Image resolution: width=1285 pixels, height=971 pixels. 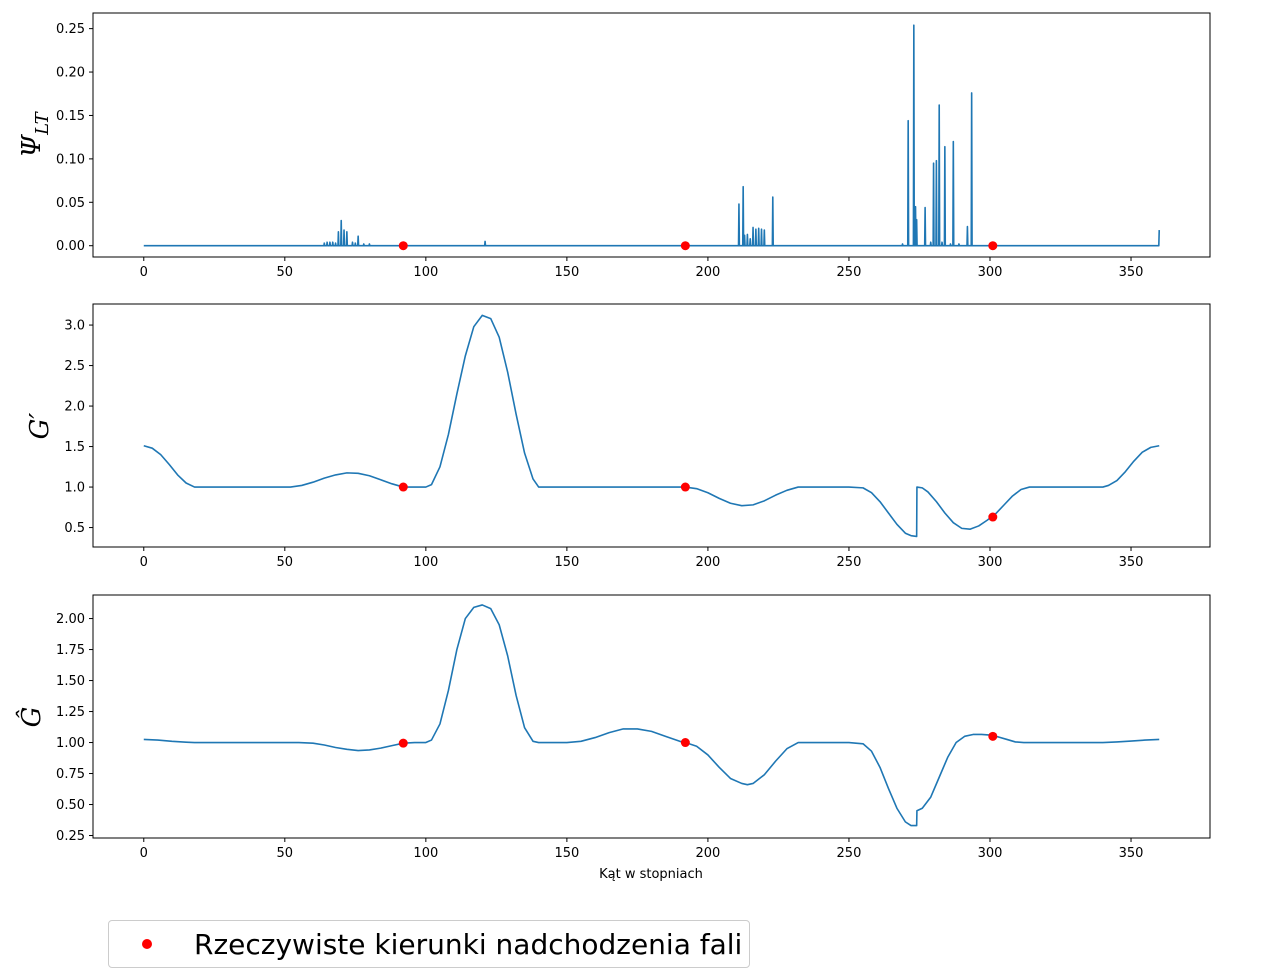 I want to click on y-tick-label: 2.0, so click(x=74, y=407).